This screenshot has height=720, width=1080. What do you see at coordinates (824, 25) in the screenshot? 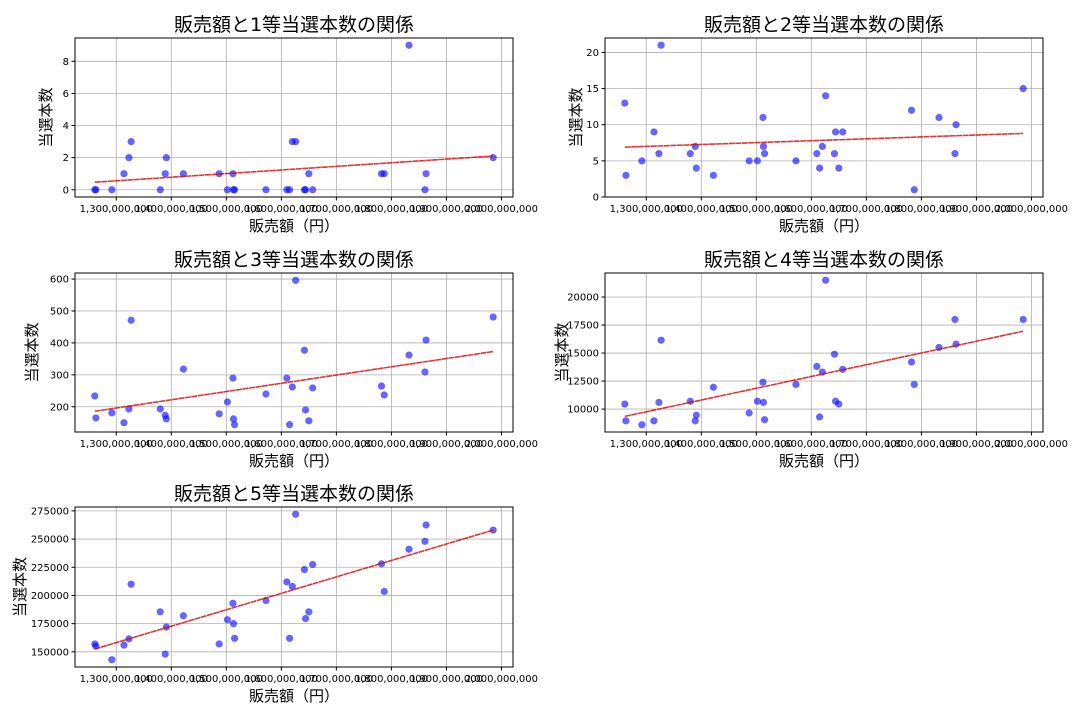
I see `chart-title: 販売額と2等当選本数の関係` at bounding box center [824, 25].